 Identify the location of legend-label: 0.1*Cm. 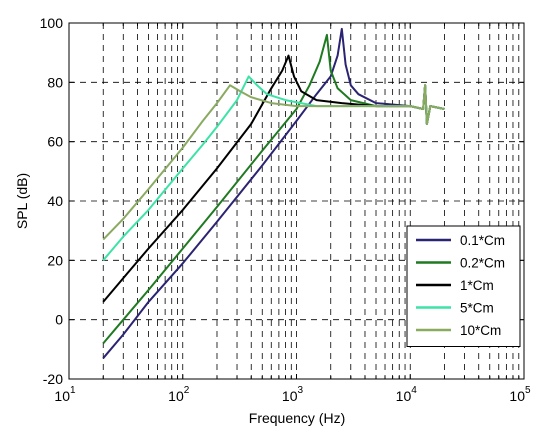
(482, 240).